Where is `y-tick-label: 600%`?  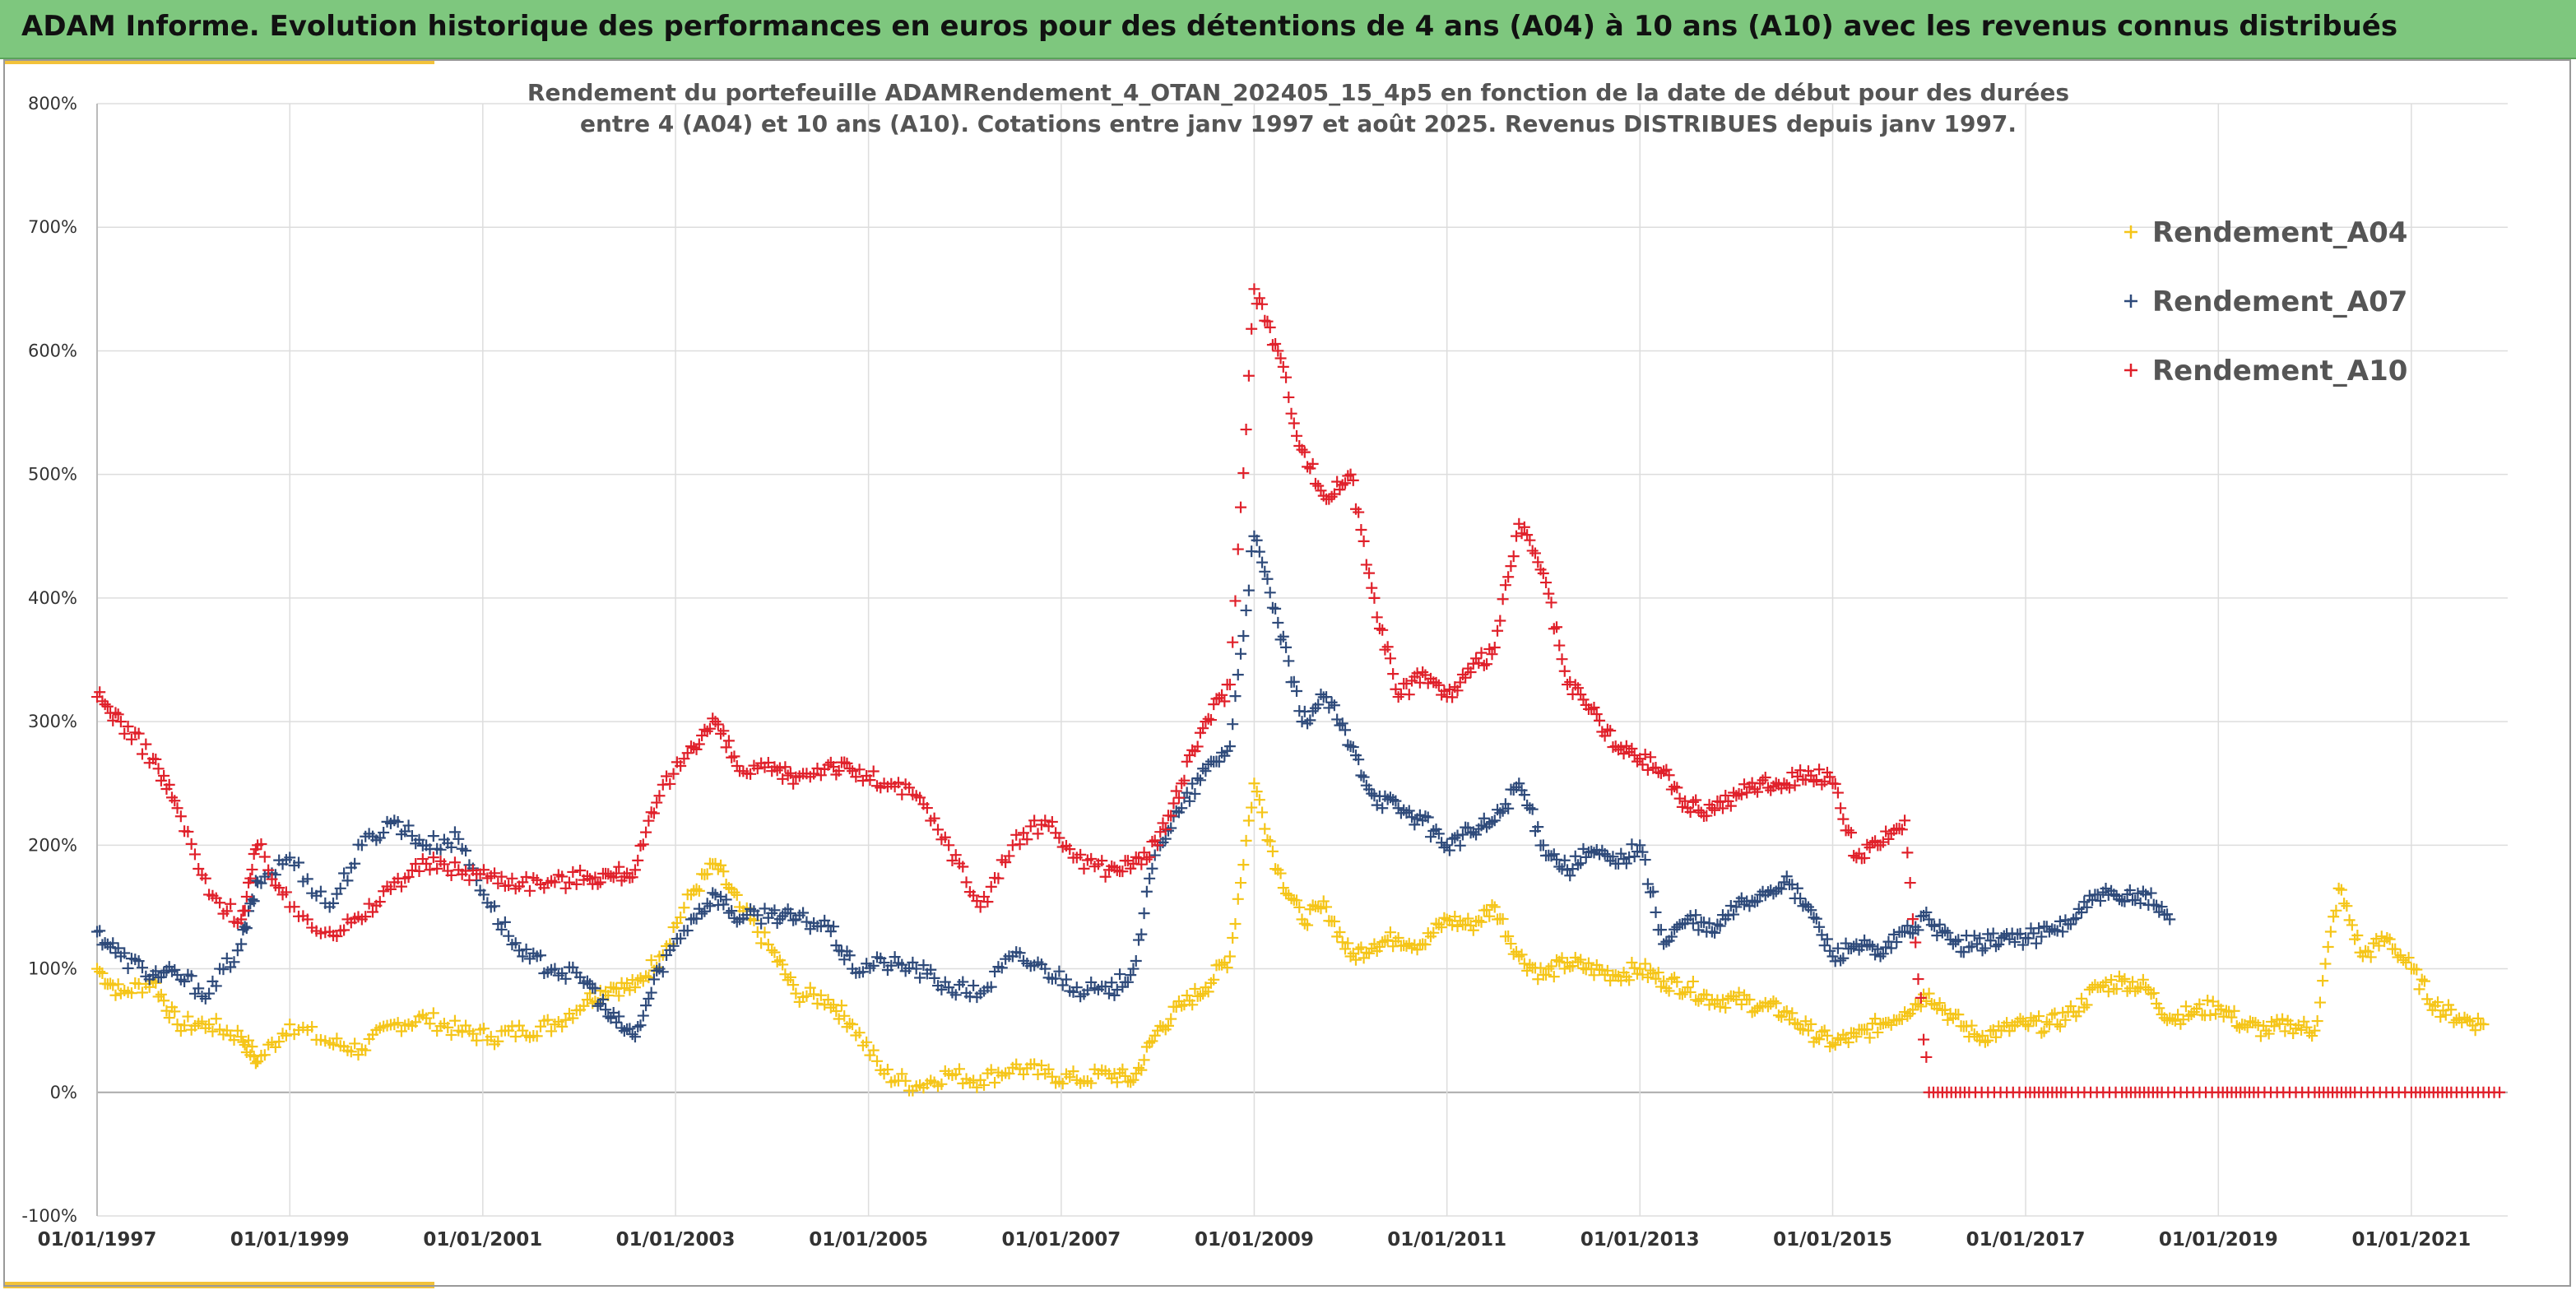 y-tick-label: 600% is located at coordinates (53, 350).